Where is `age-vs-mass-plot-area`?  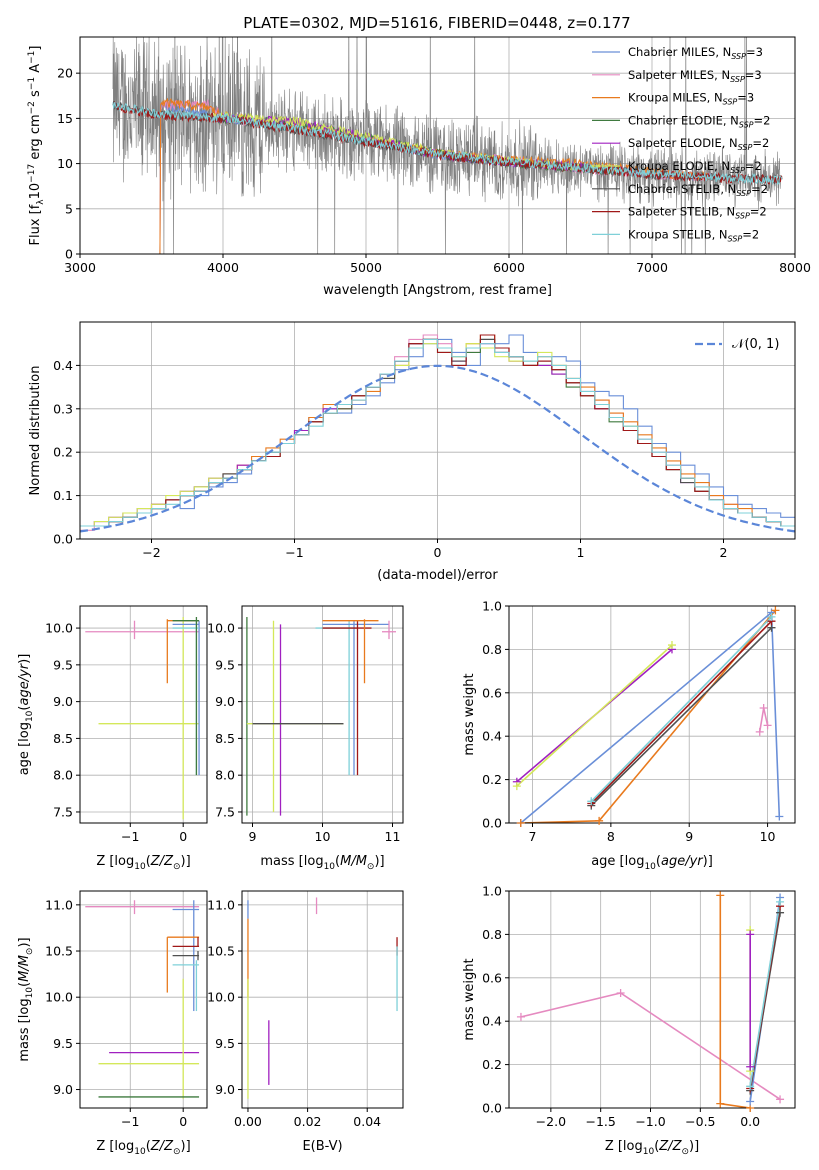 age-vs-mass-plot-area is located at coordinates (321, 716).